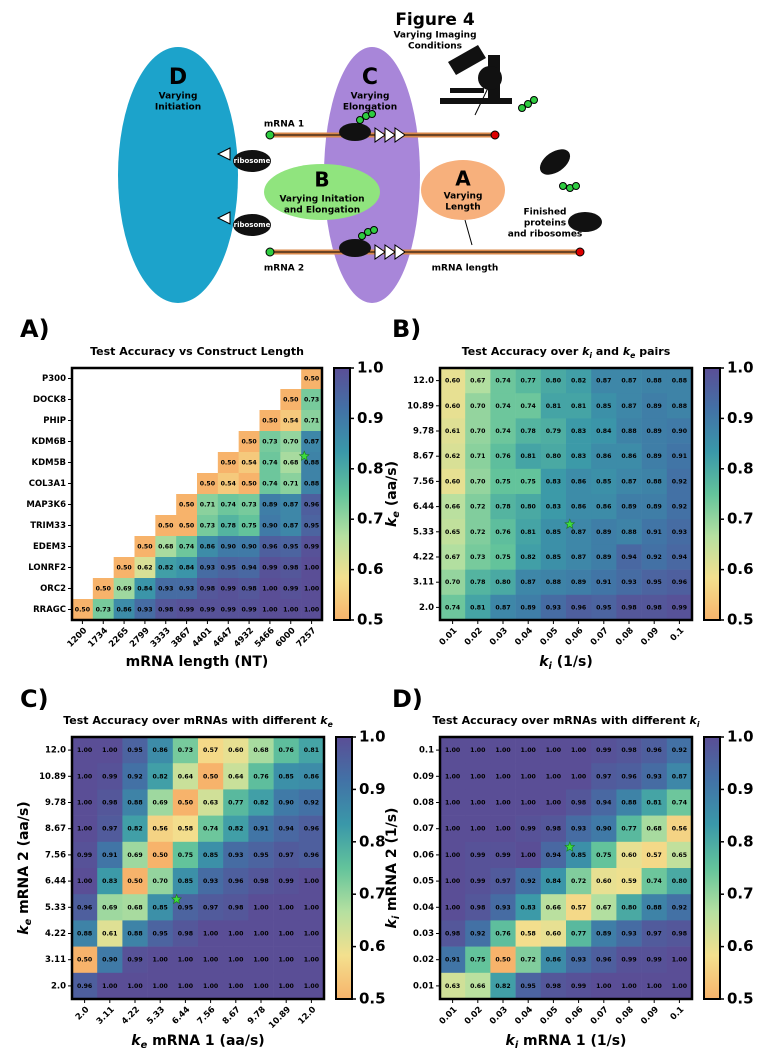 The image size is (774, 1050). Describe the element at coordinates (560, 720) in the screenshot. I see `chart-title-part: Test Accuracy over mRNAs with different` at that location.